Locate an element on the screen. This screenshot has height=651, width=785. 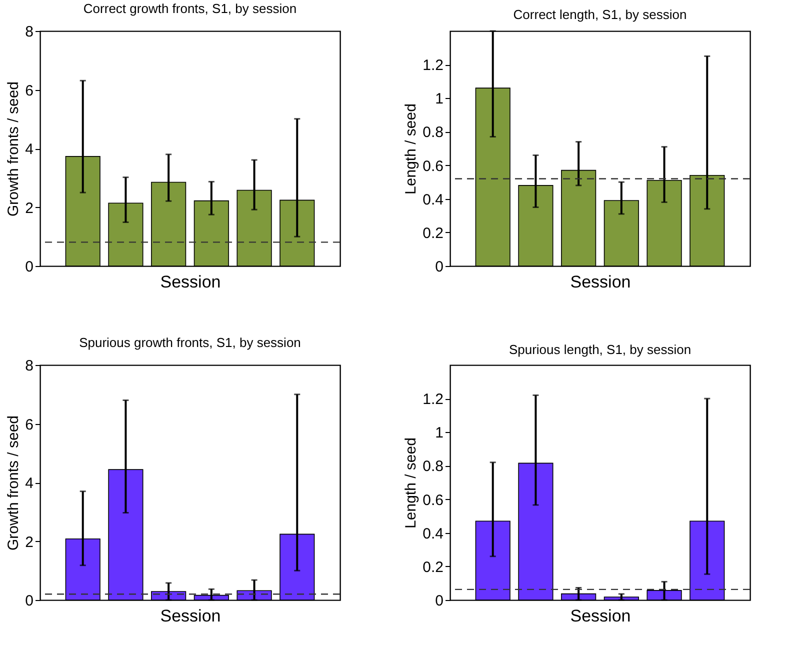
chart-title: Spurious length, S1, by session is located at coordinates (600, 349).